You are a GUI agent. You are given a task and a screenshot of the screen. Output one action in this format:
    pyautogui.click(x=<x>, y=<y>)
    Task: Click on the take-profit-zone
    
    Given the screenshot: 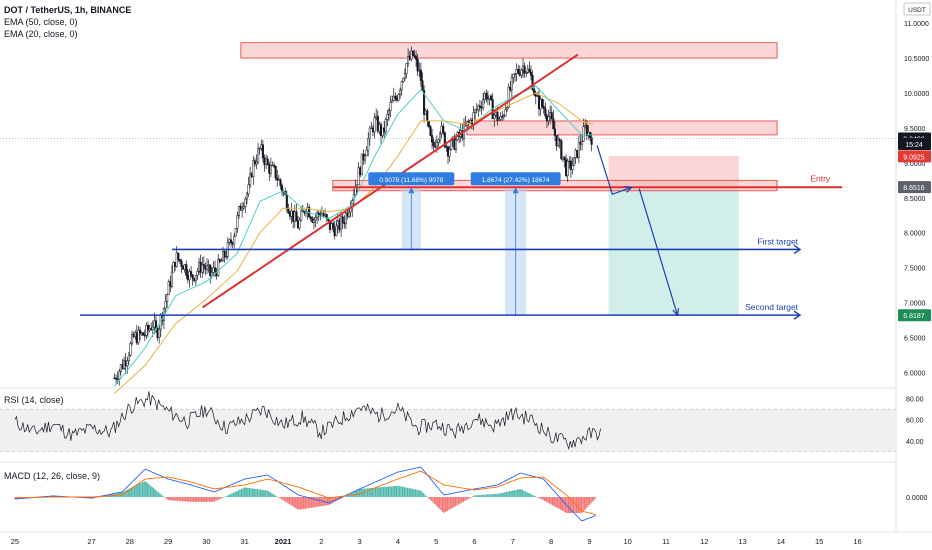 What is the action you would take?
    pyautogui.click(x=673, y=251)
    